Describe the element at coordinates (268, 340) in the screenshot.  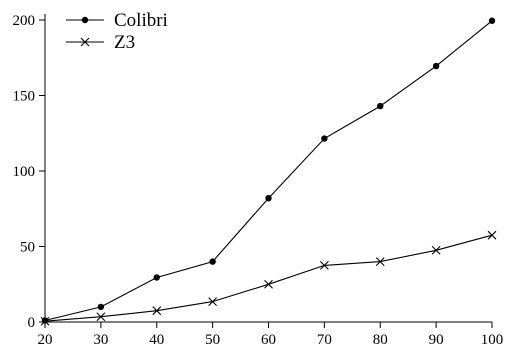
I see `x-tick-label: 60` at that location.